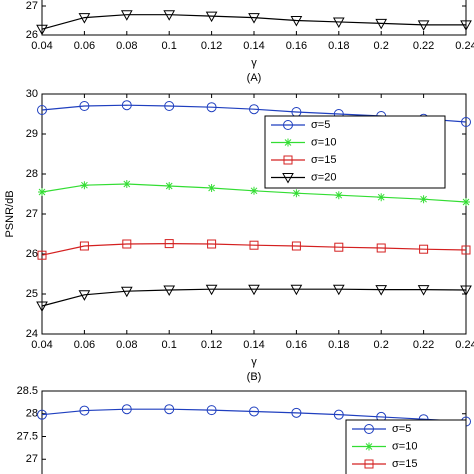 The image size is (474, 474). What do you see at coordinates (126, 46) in the screenshot?
I see `x-tick-label: 0.08` at bounding box center [126, 46].